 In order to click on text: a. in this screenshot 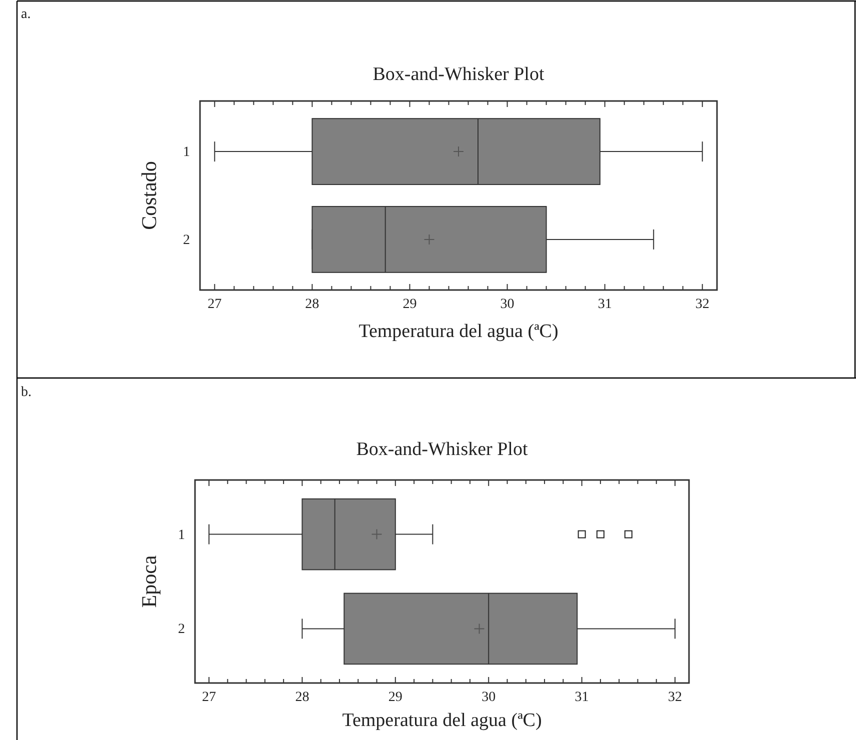, I will do `click(26, 14)`.